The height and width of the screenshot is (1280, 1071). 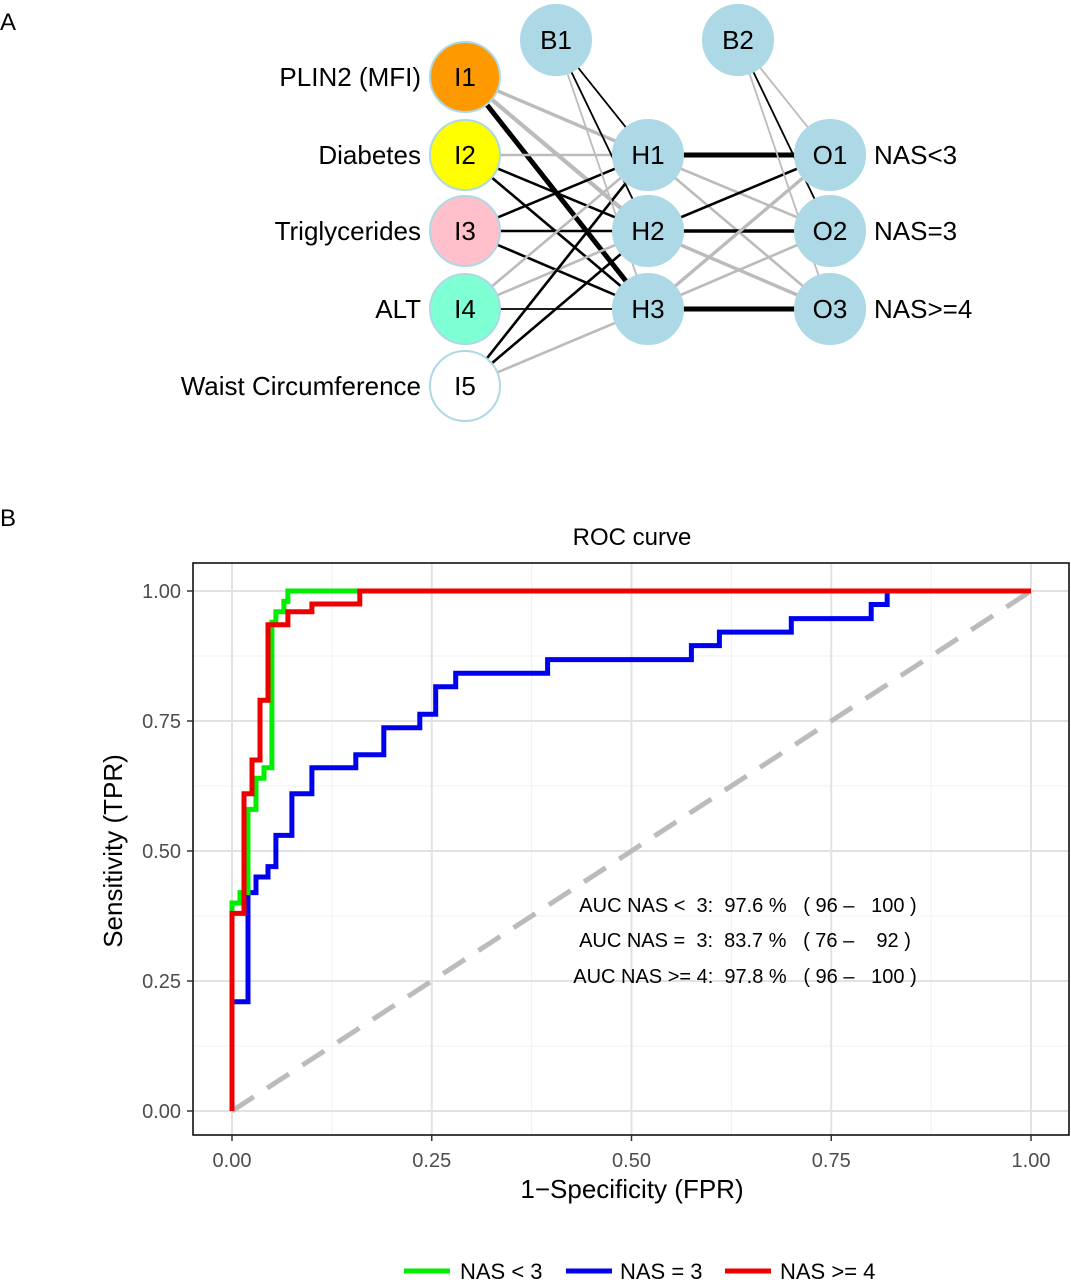 I want to click on input-variable-label: Diabetes, so click(x=369, y=155).